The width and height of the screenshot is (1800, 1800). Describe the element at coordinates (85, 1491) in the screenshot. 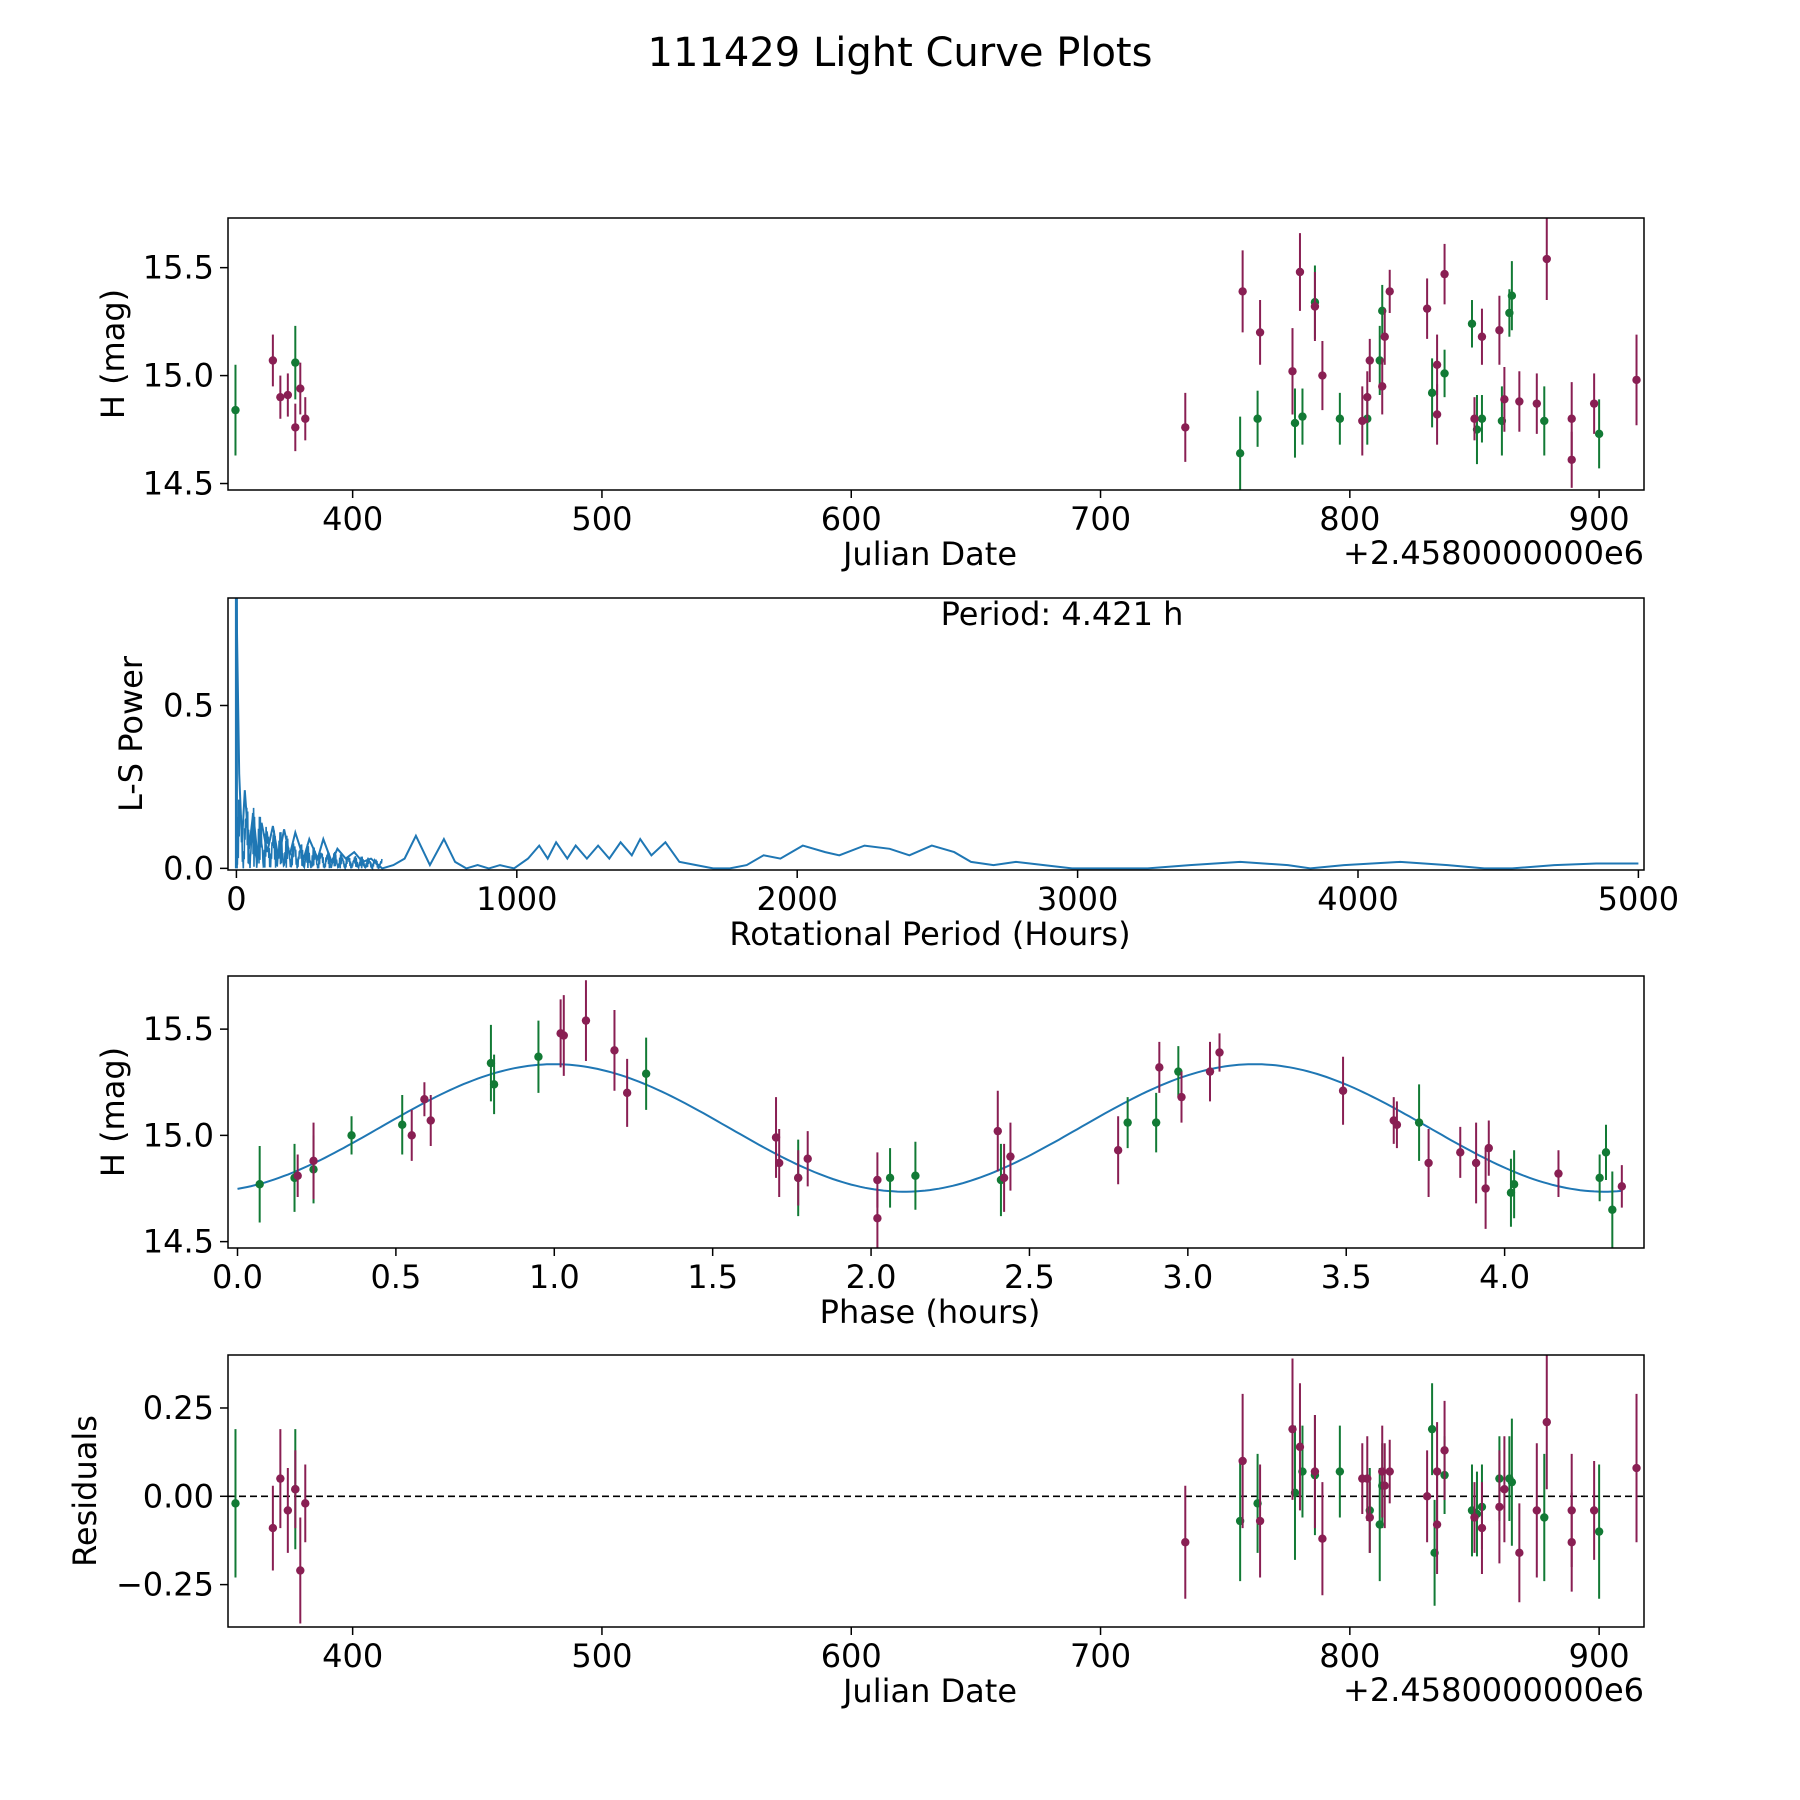

I see `residuals-y-axis-label: Residuals` at that location.